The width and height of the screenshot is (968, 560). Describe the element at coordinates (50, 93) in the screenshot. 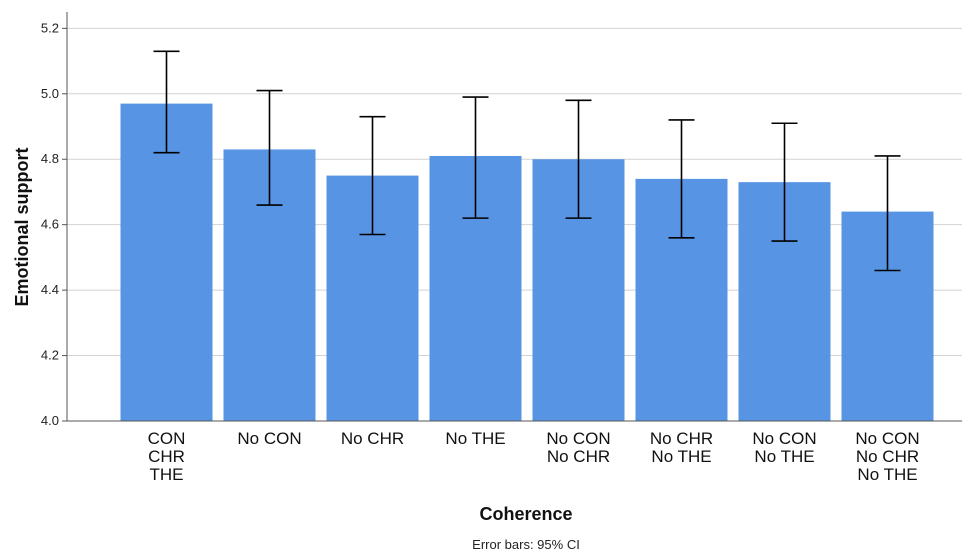

I see `y-tick-label: 5.0` at that location.